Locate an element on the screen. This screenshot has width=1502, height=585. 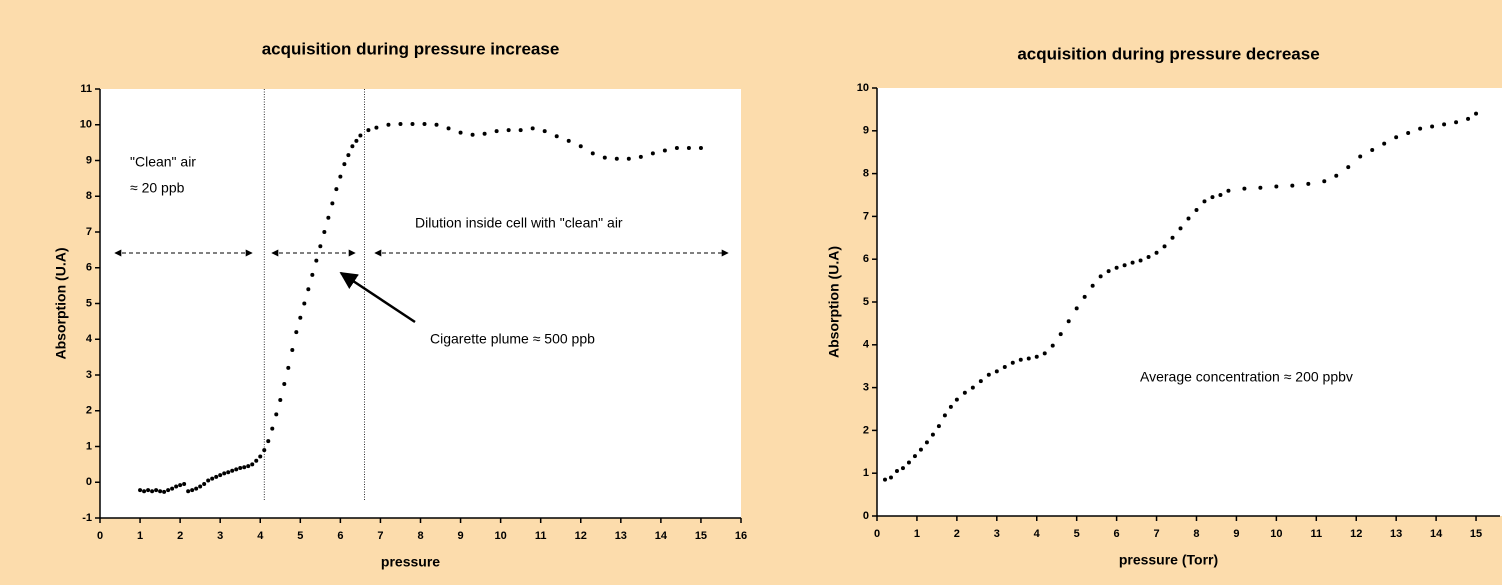
y-tick-label: 3 is located at coordinates (866, 388).